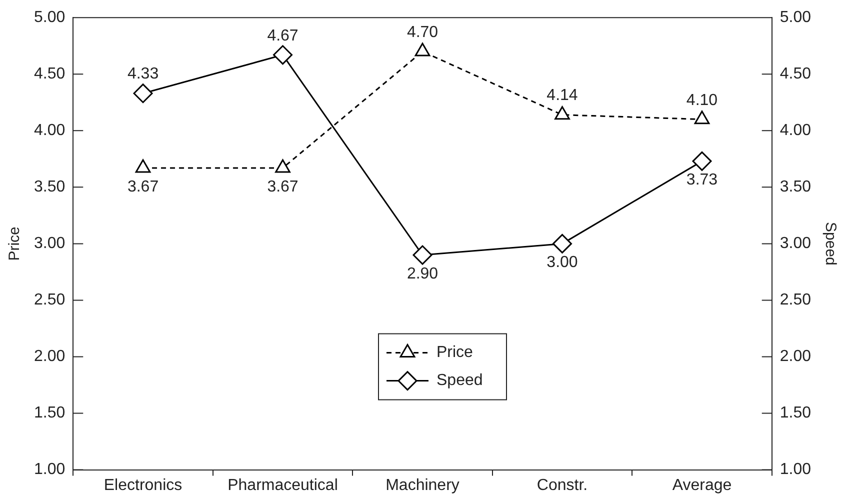 This screenshot has height=497, width=845. What do you see at coordinates (422, 273) in the screenshot?
I see `data-label: 2.90` at bounding box center [422, 273].